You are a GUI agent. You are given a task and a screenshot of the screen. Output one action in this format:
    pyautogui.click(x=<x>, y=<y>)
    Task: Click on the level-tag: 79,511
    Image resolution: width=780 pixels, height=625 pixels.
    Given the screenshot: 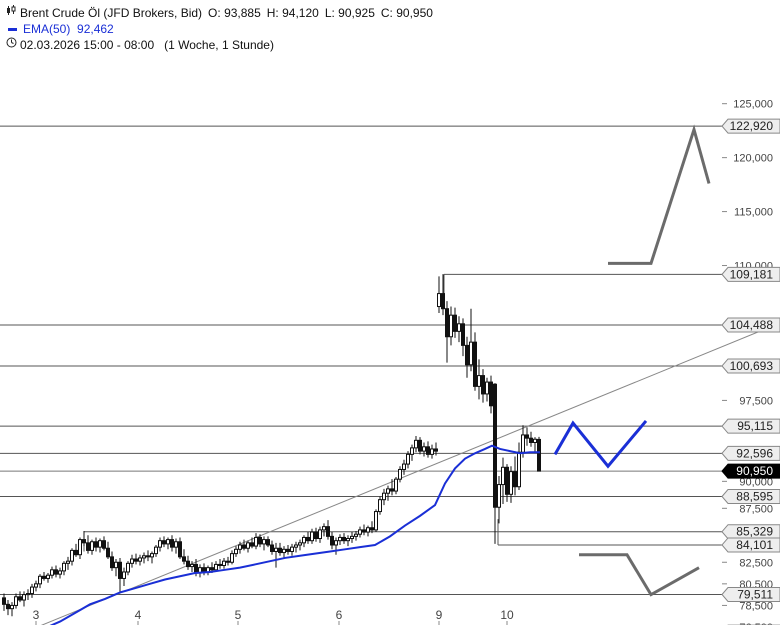 What is the action you would take?
    pyautogui.click(x=750, y=595)
    